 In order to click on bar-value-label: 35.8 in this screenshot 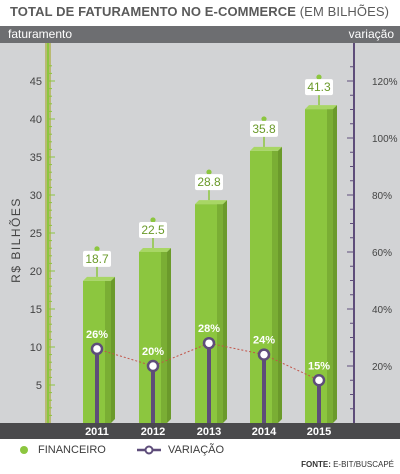, I will do `click(264, 129)`.